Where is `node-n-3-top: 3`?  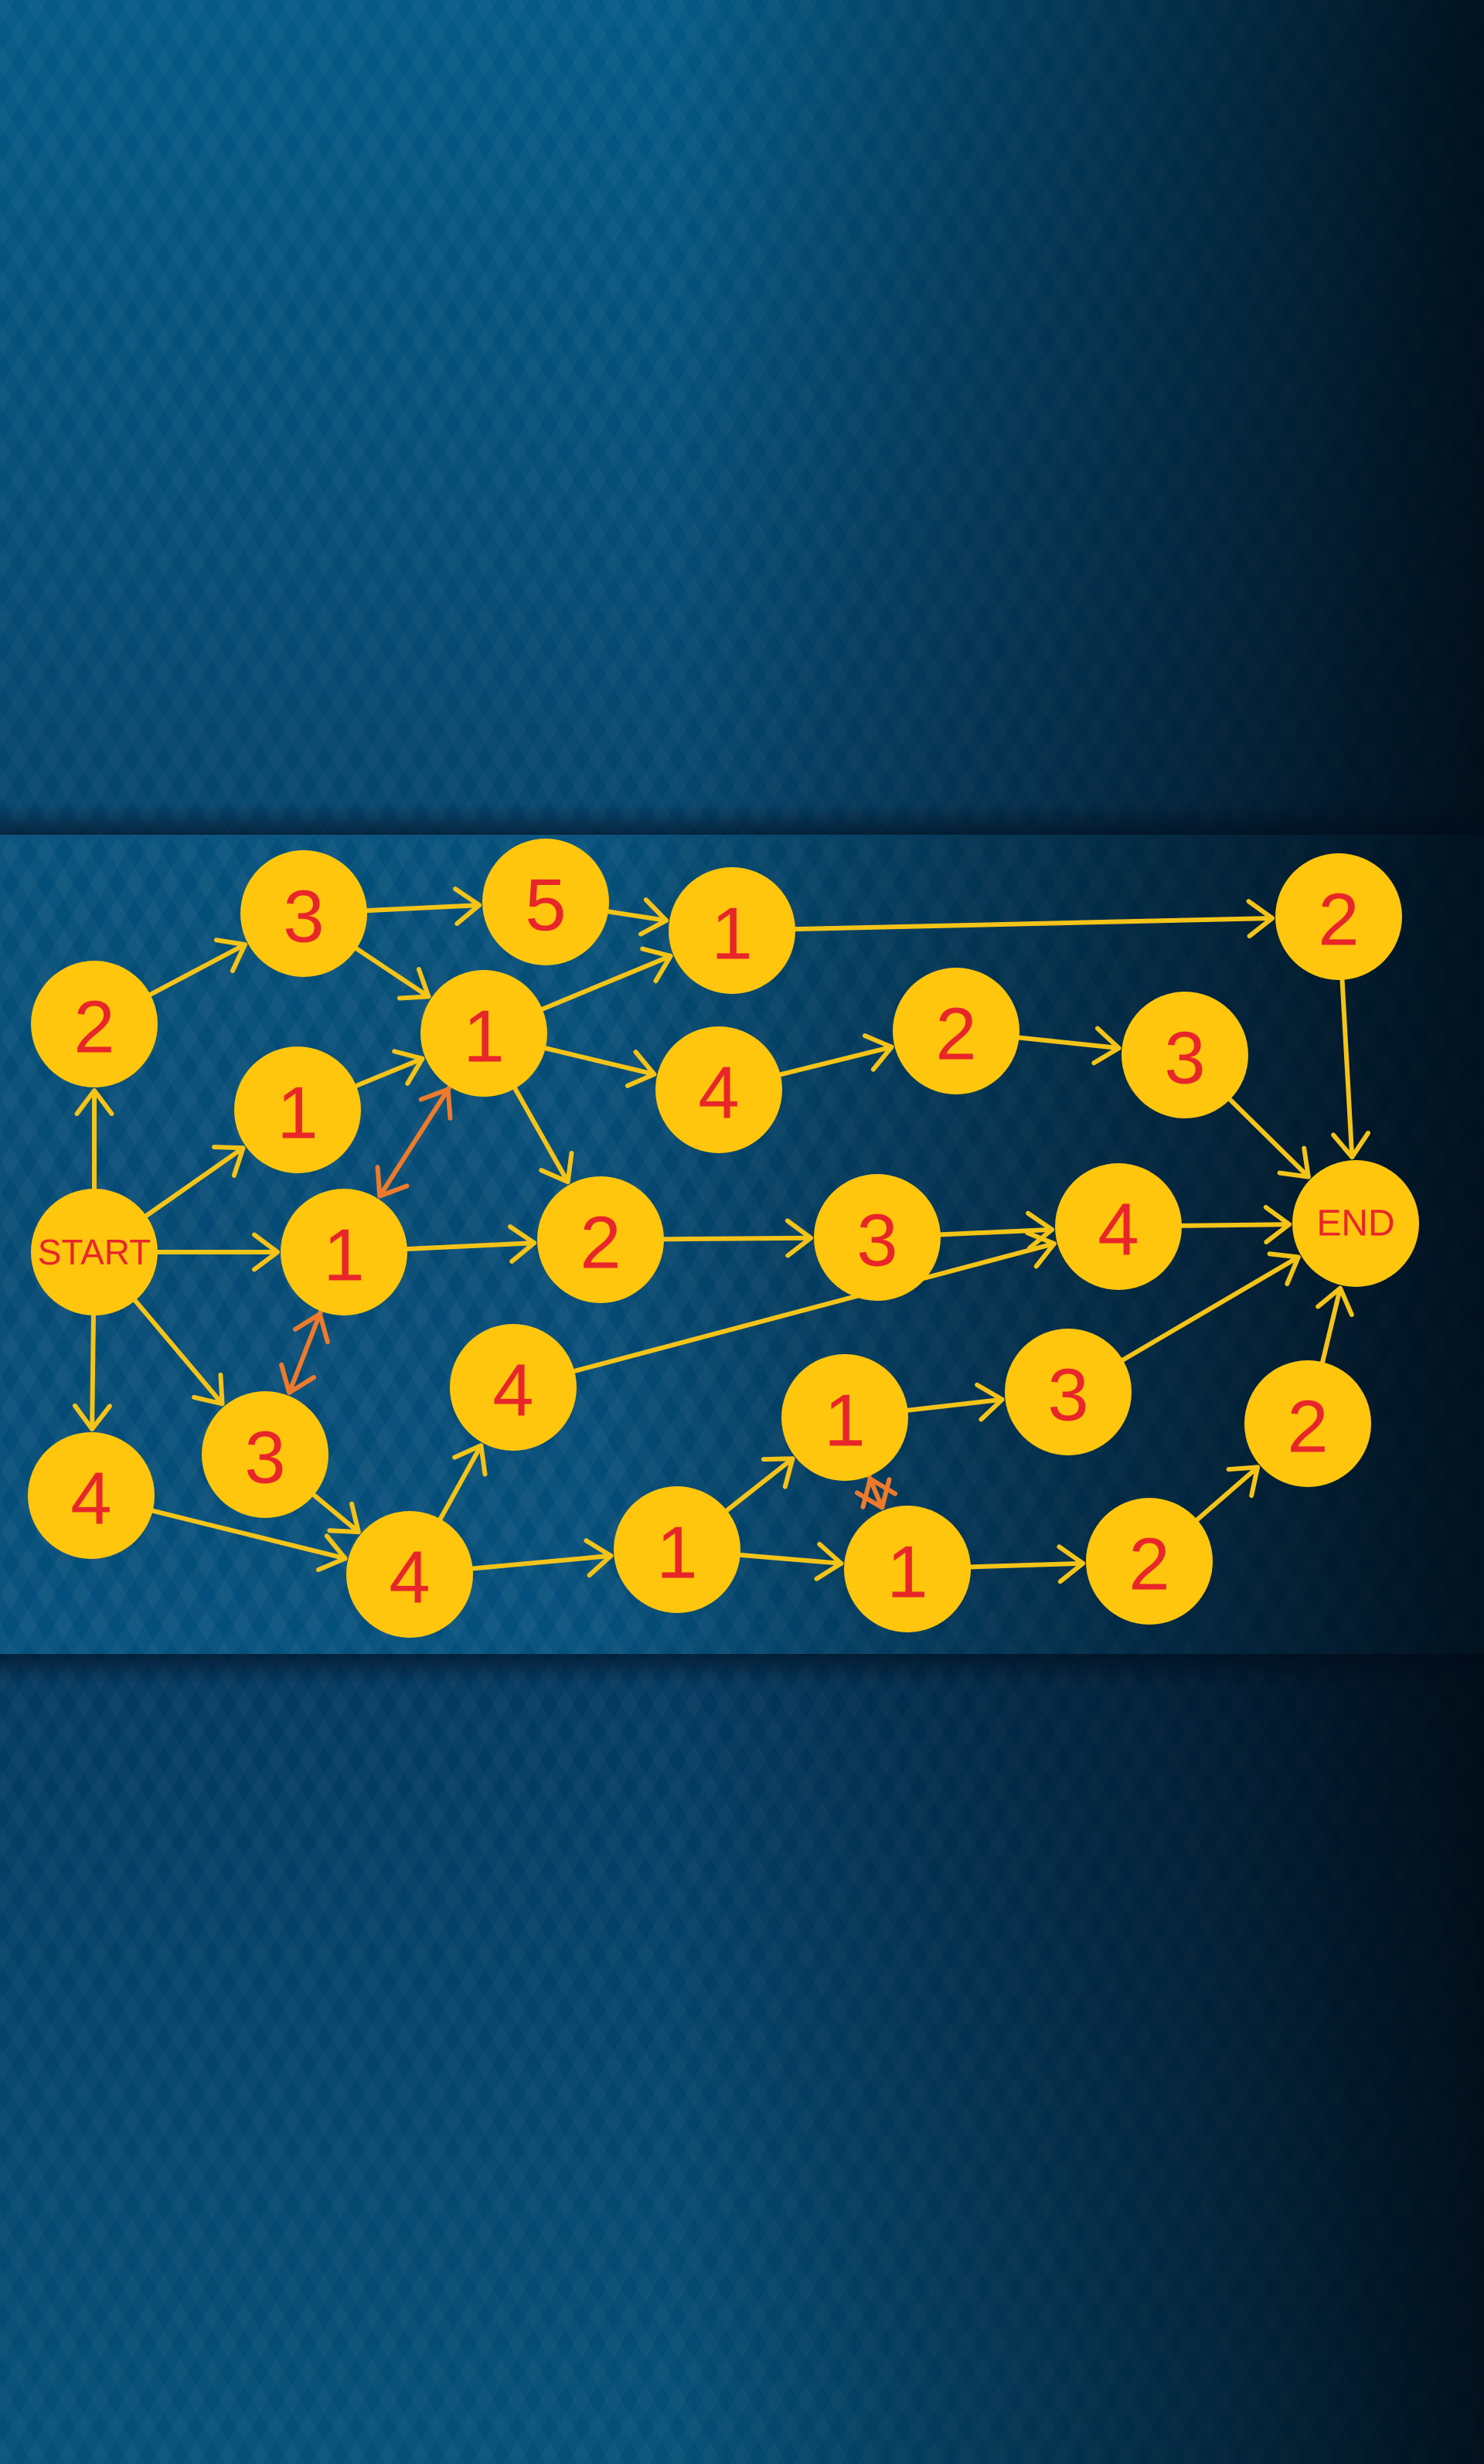 node-n-3-top: 3 is located at coordinates (303, 913).